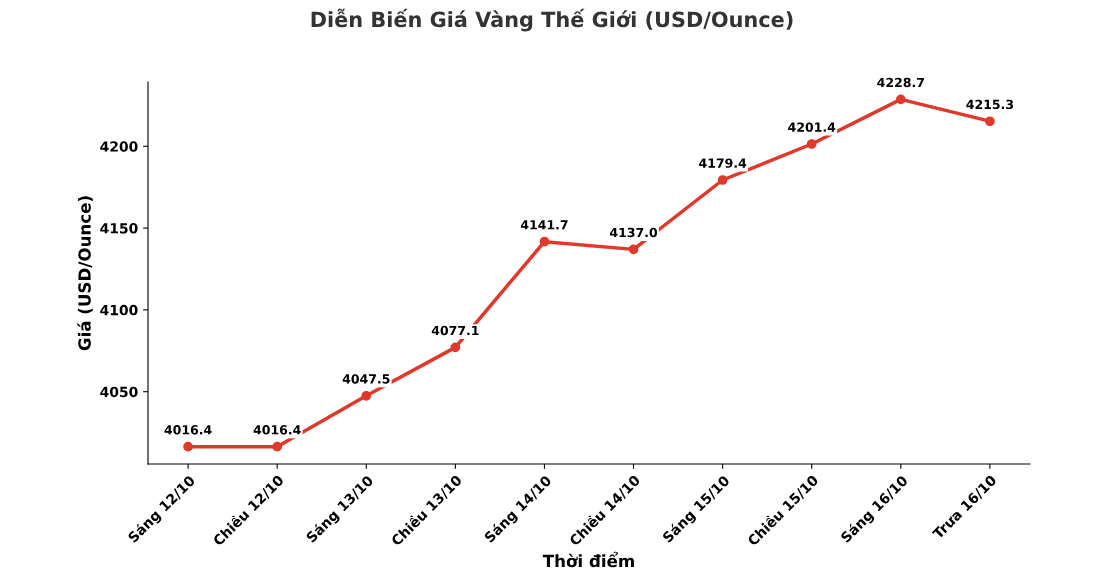 Image resolution: width=1104 pixels, height=574 pixels. Describe the element at coordinates (633, 232) in the screenshot. I see `text: 4137.0` at that location.